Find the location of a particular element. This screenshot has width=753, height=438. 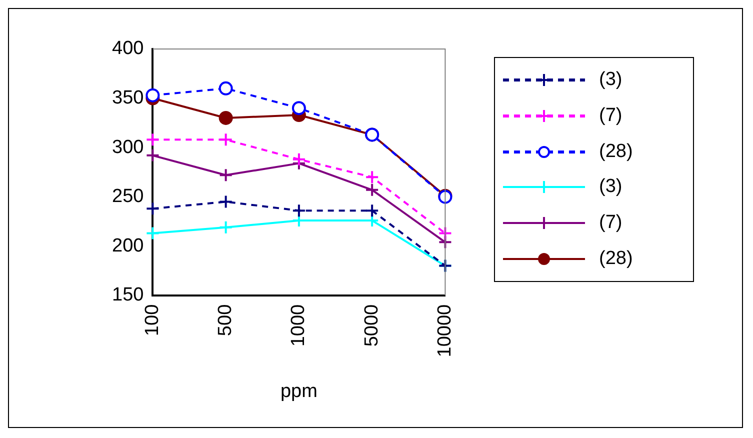

x-axis-title: ppm is located at coordinates (299, 391).